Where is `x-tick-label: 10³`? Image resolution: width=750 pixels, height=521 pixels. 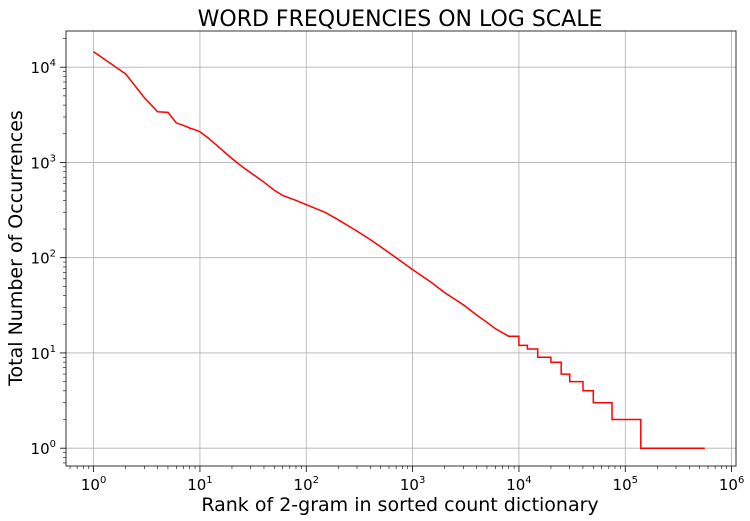 x-tick-label: 10³ is located at coordinates (412, 484).